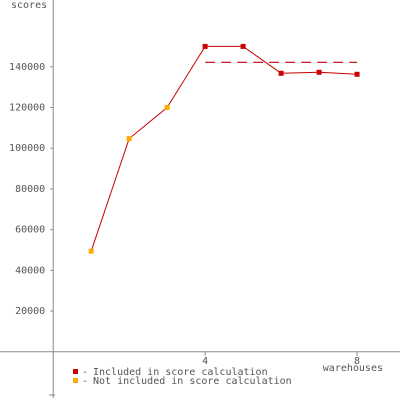  What do you see at coordinates (27, 107) in the screenshot?
I see `y-tick-label: 120000` at bounding box center [27, 107].